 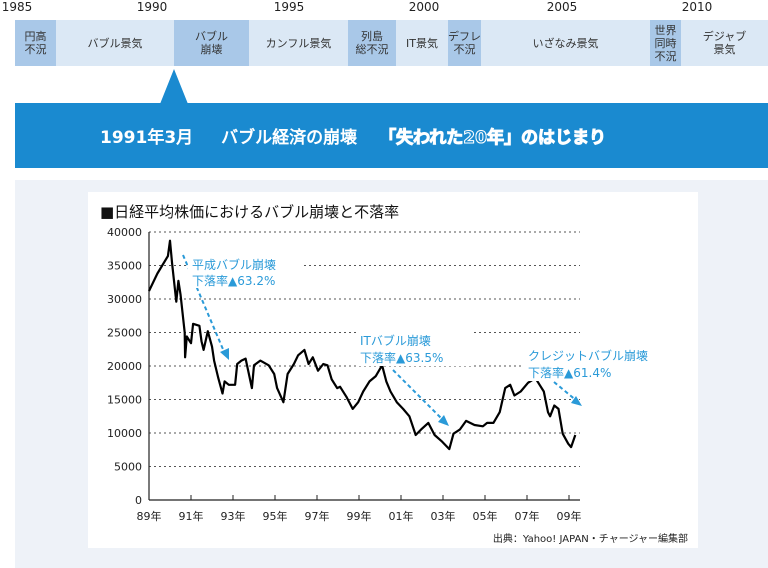 What do you see at coordinates (443, 516) in the screenshot?
I see `x-tick-label: 03年` at bounding box center [443, 516].